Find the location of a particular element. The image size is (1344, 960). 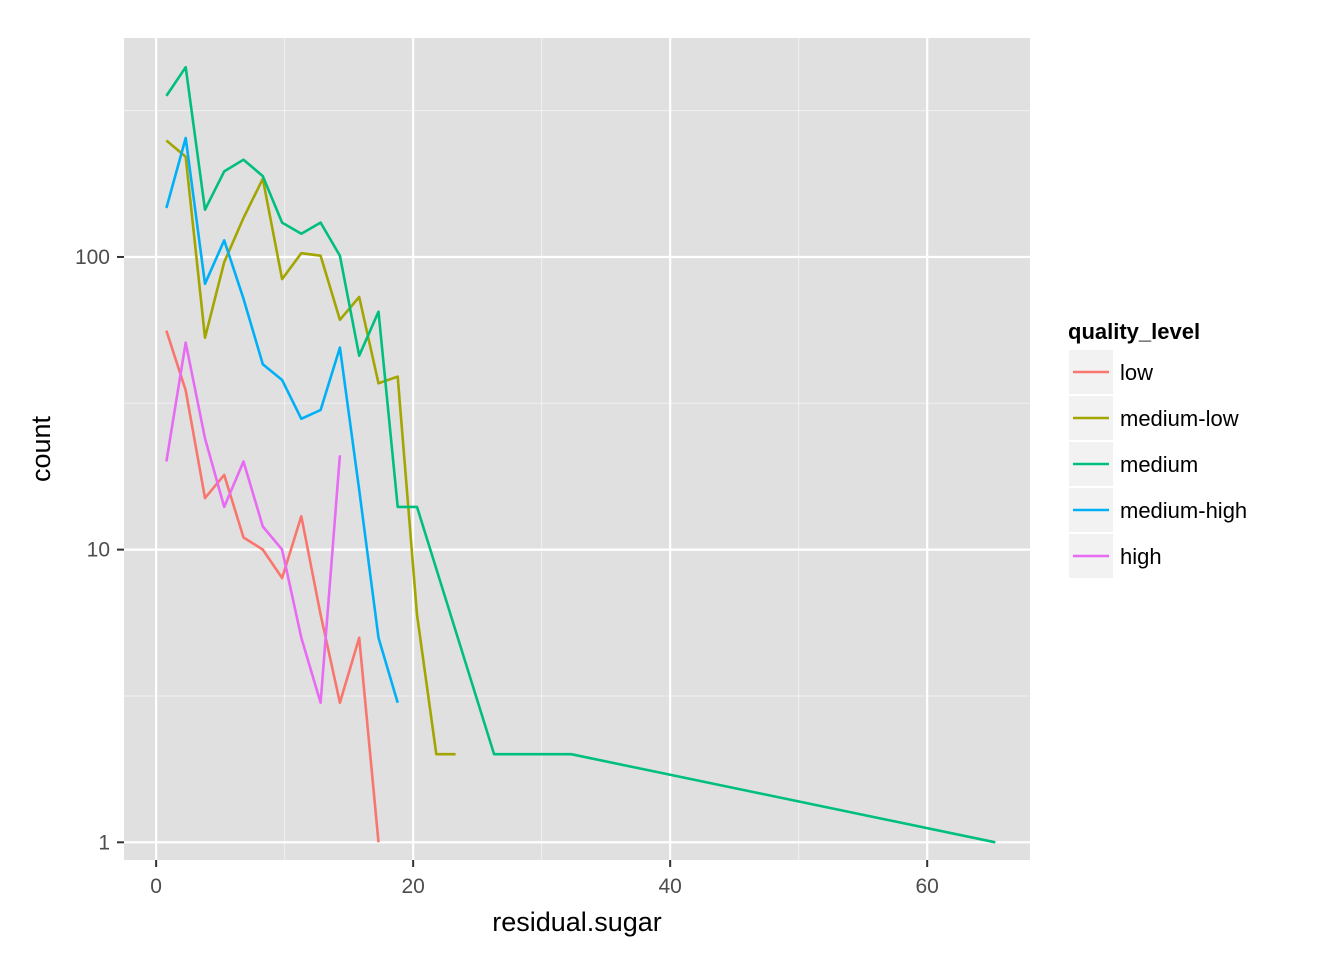

series-line-medium-low is located at coordinates (310, 447).